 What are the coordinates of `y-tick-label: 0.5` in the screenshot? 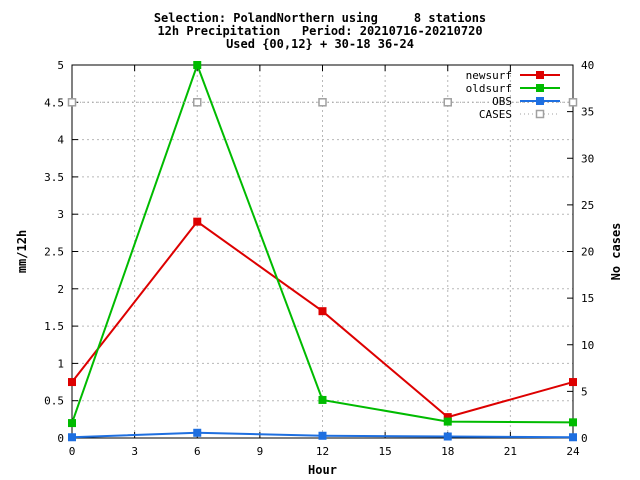 It's located at (54, 401).